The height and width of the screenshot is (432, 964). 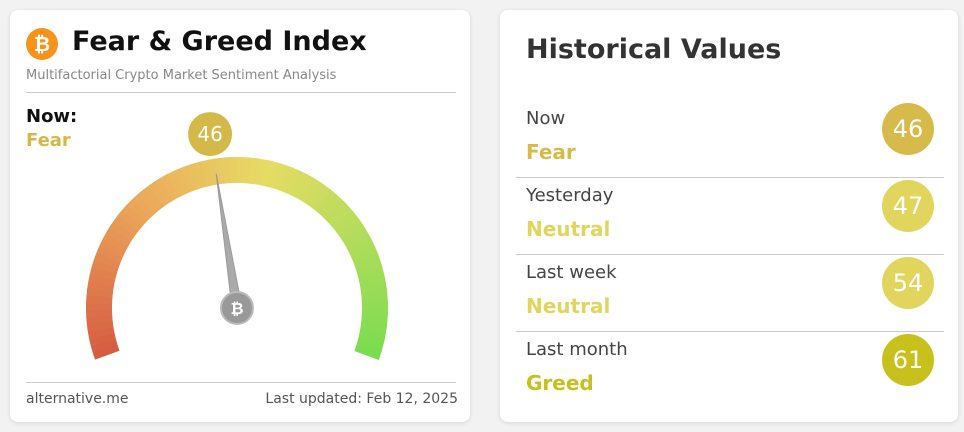 What do you see at coordinates (577, 349) in the screenshot?
I see `period: Last month` at bounding box center [577, 349].